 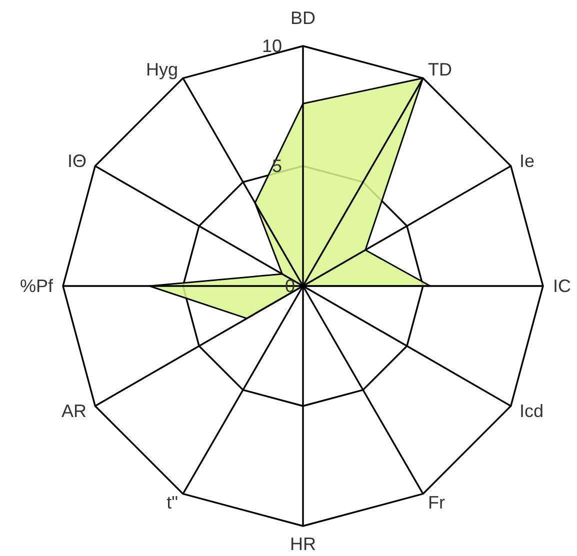 What do you see at coordinates (37, 286) in the screenshot?
I see `spoke-label: %Pf` at bounding box center [37, 286].